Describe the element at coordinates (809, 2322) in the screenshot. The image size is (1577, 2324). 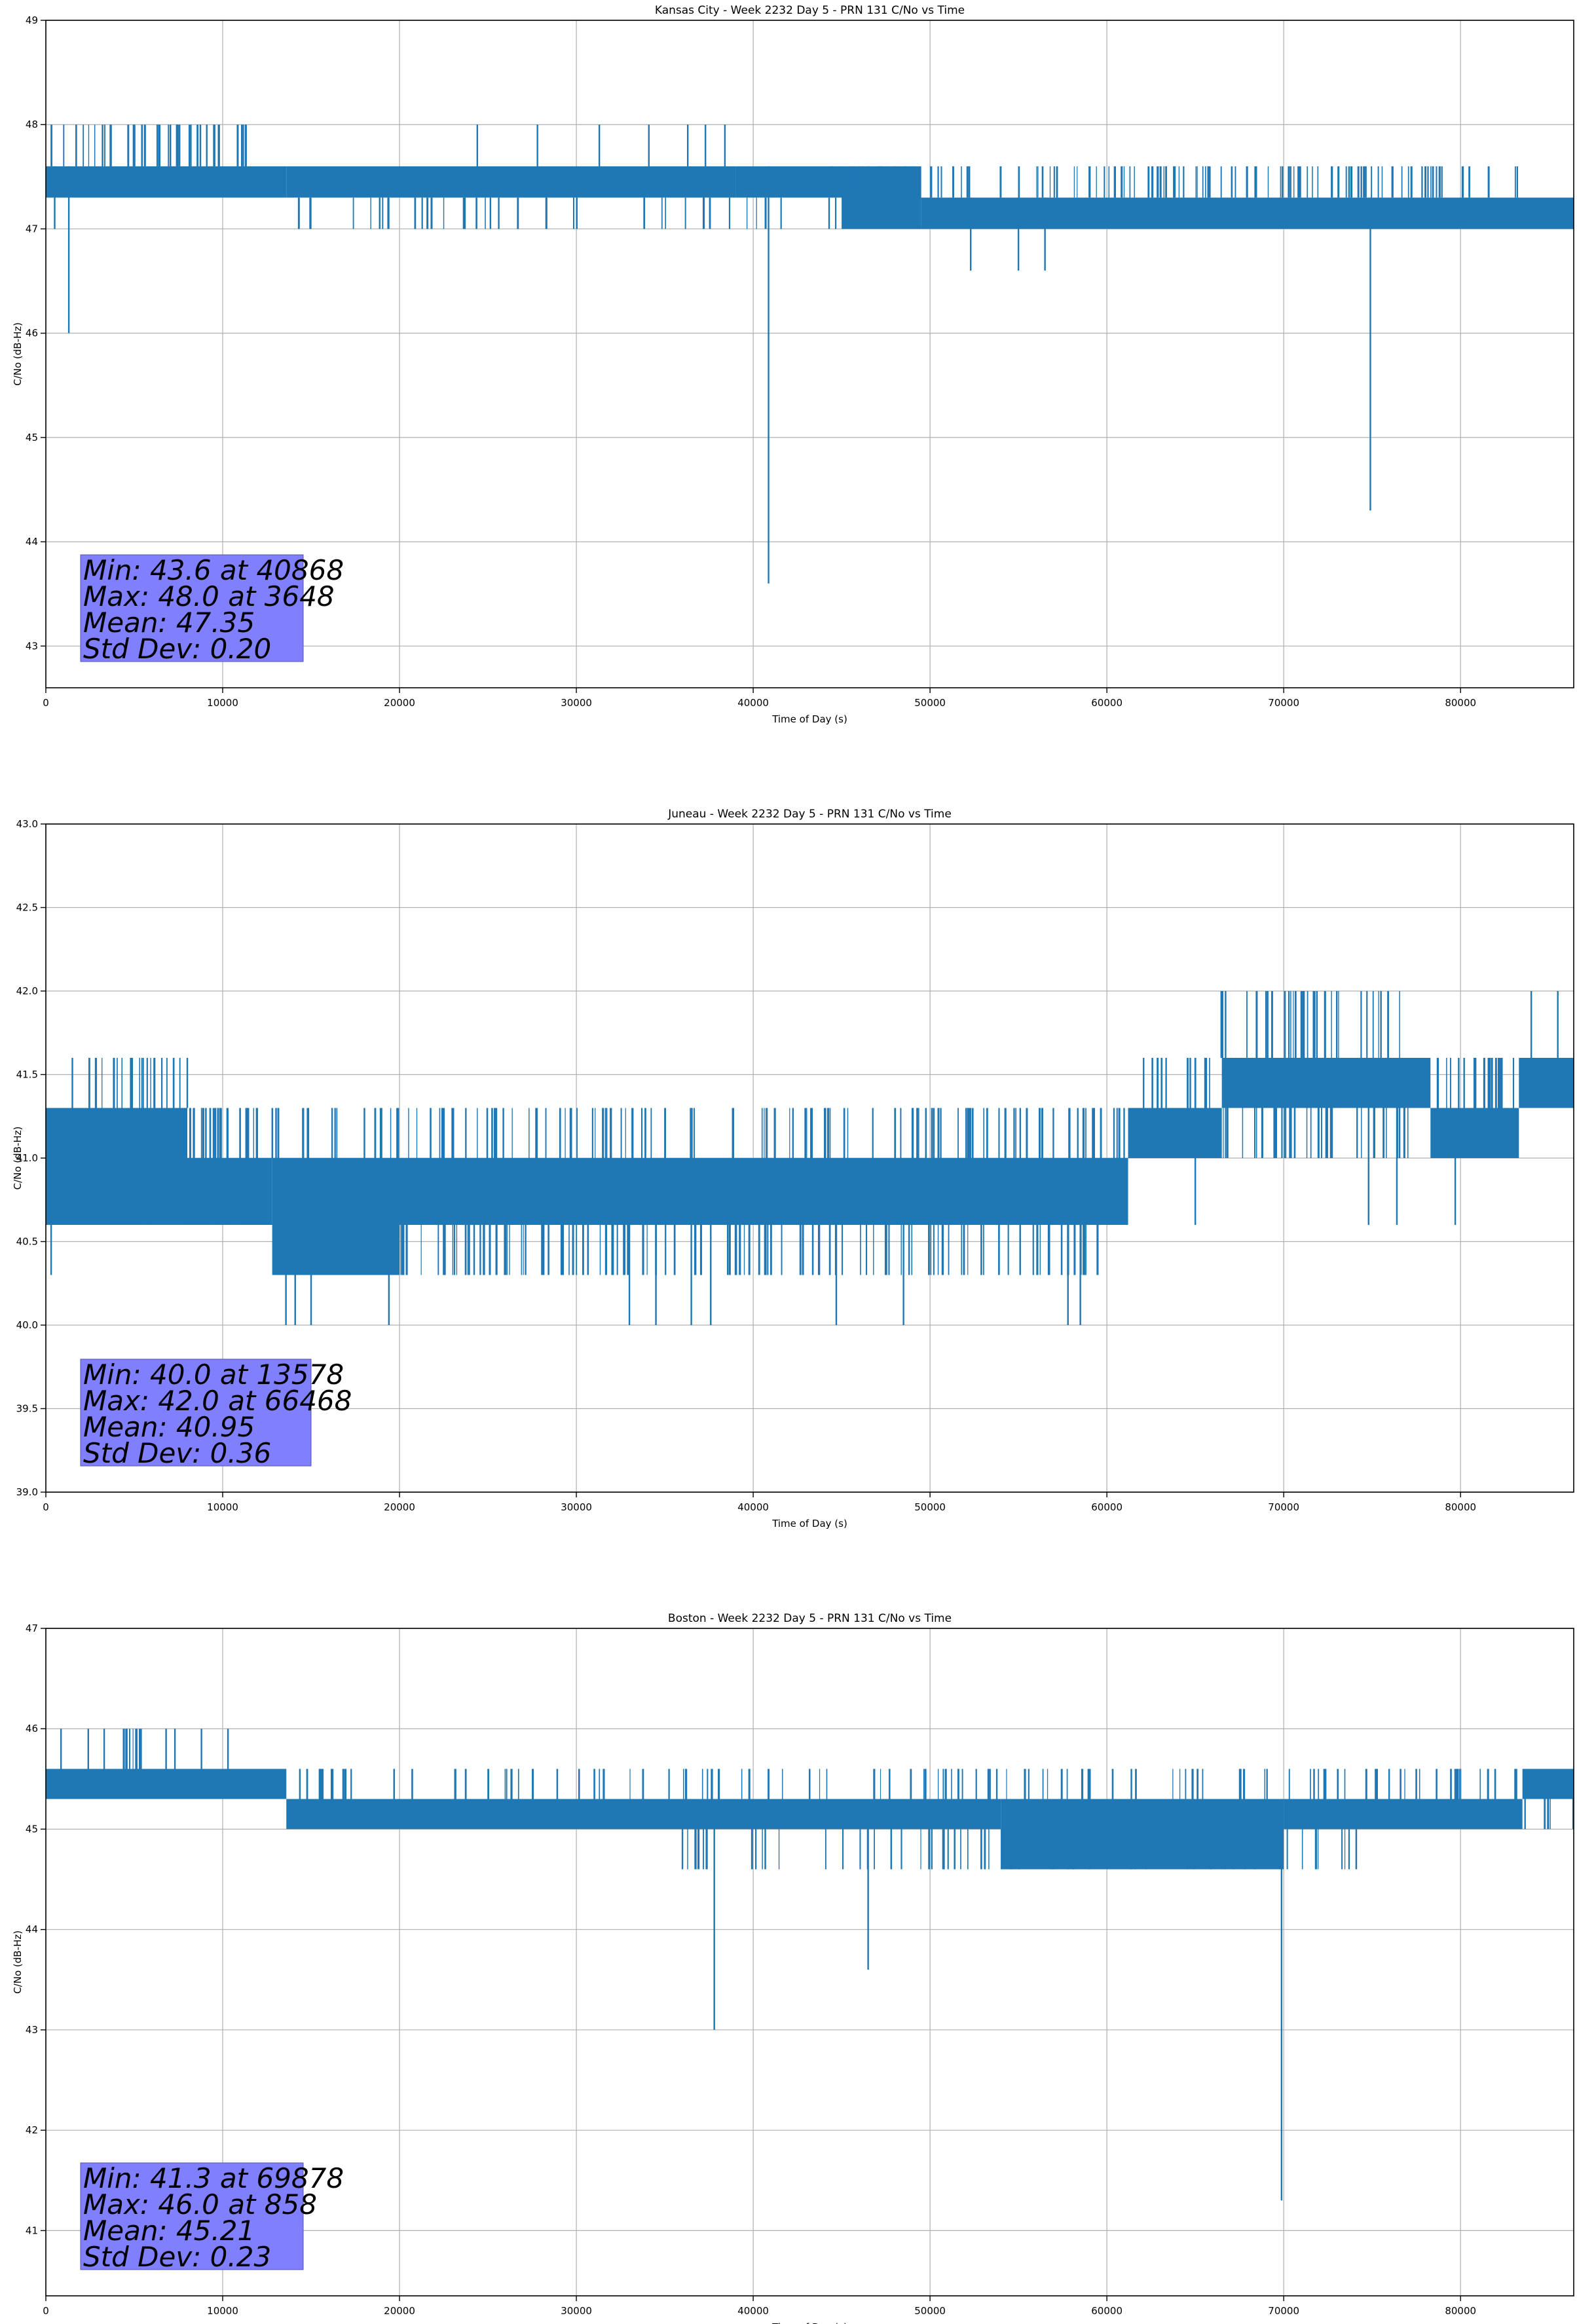
I see `x-axis-label: Time of Day (s)` at that location.